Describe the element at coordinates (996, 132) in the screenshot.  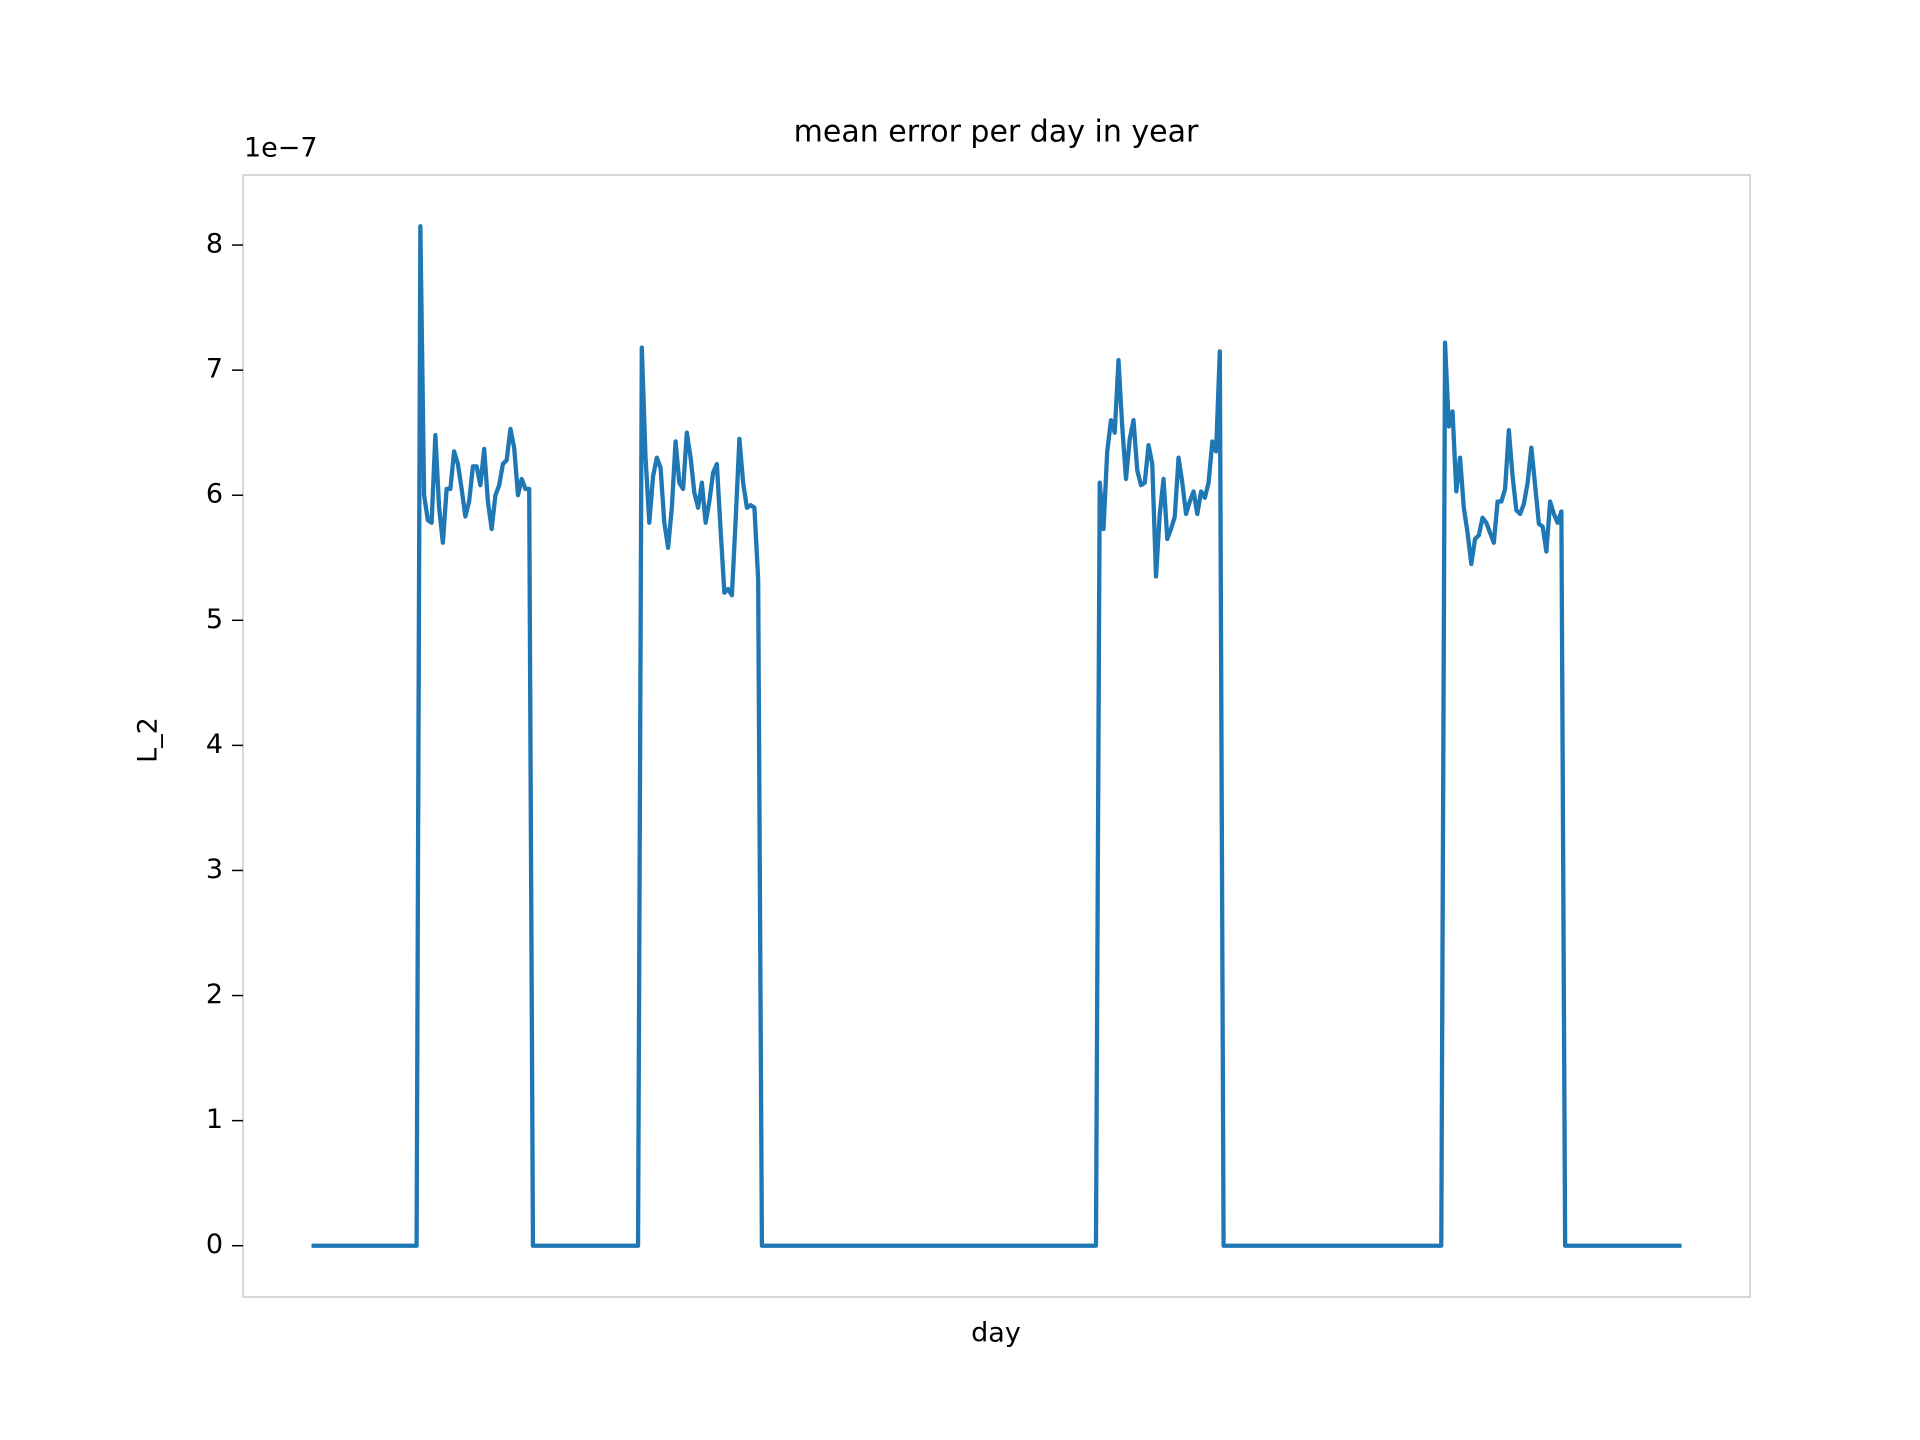
I see `chart-title: mean error per day in year` at that location.